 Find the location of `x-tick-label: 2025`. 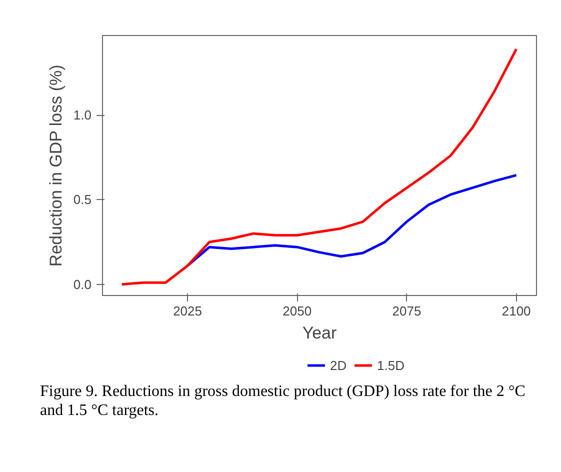

x-tick-label: 2025 is located at coordinates (187, 311).